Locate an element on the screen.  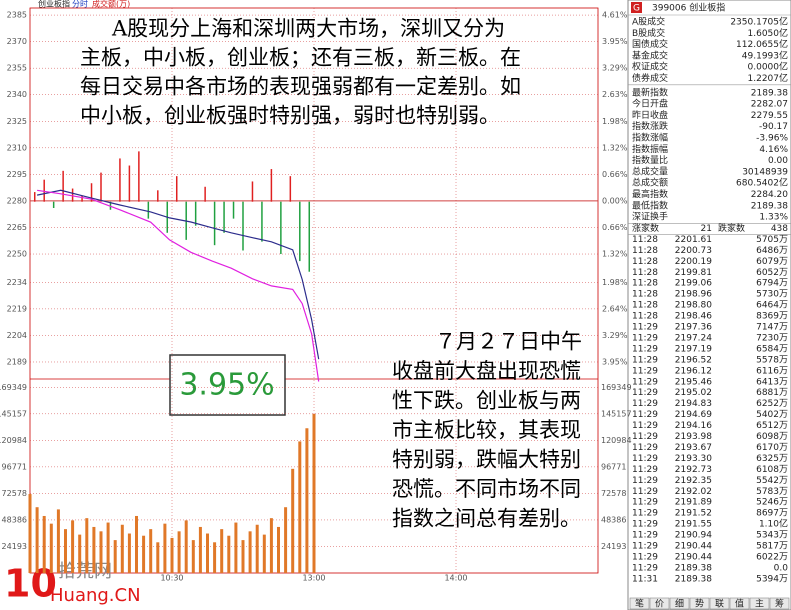
badge-text: 3.95% is located at coordinates (226, 385).